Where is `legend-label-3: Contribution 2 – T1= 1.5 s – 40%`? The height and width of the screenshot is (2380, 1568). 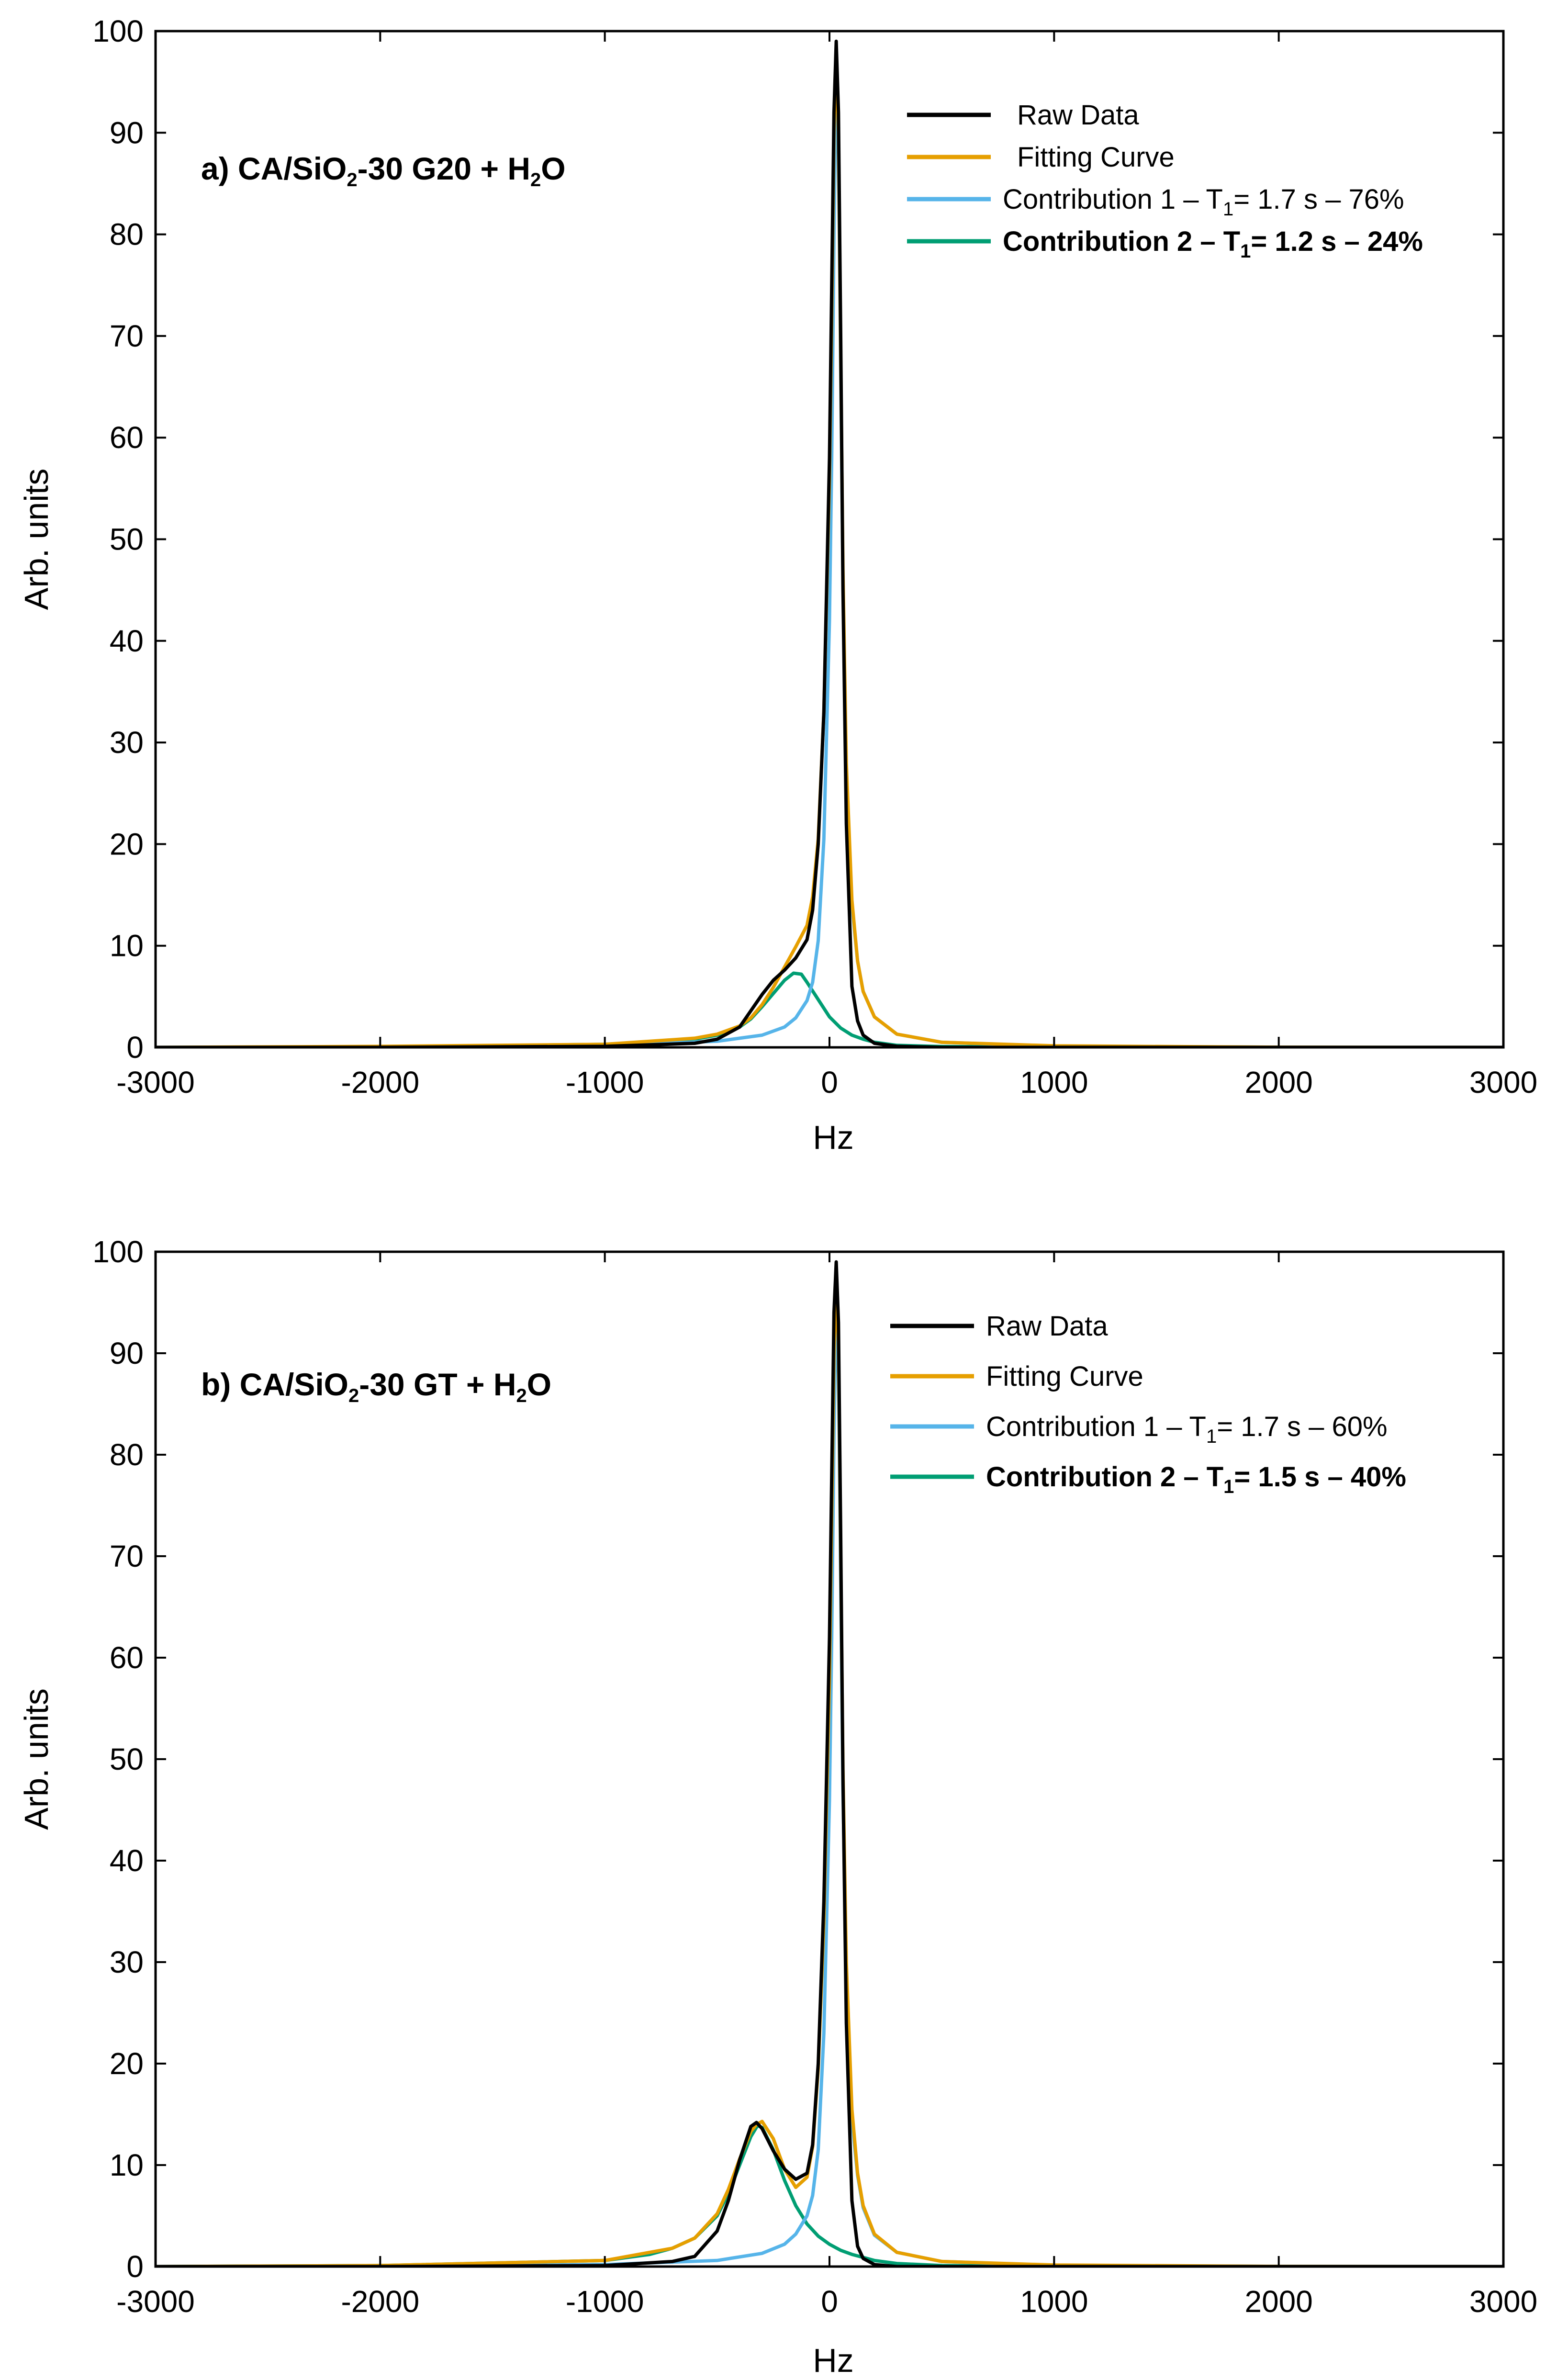
legend-label-3: Contribution 2 – T1= 1.5 s – 40% is located at coordinates (1196, 1479).